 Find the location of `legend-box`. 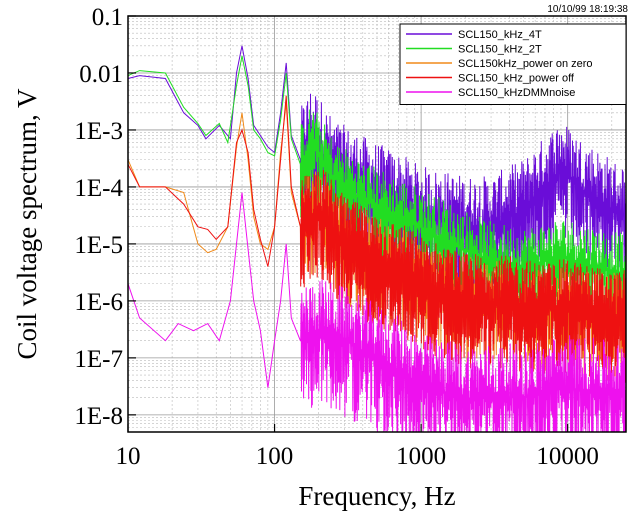

legend-box is located at coordinates (513, 64).